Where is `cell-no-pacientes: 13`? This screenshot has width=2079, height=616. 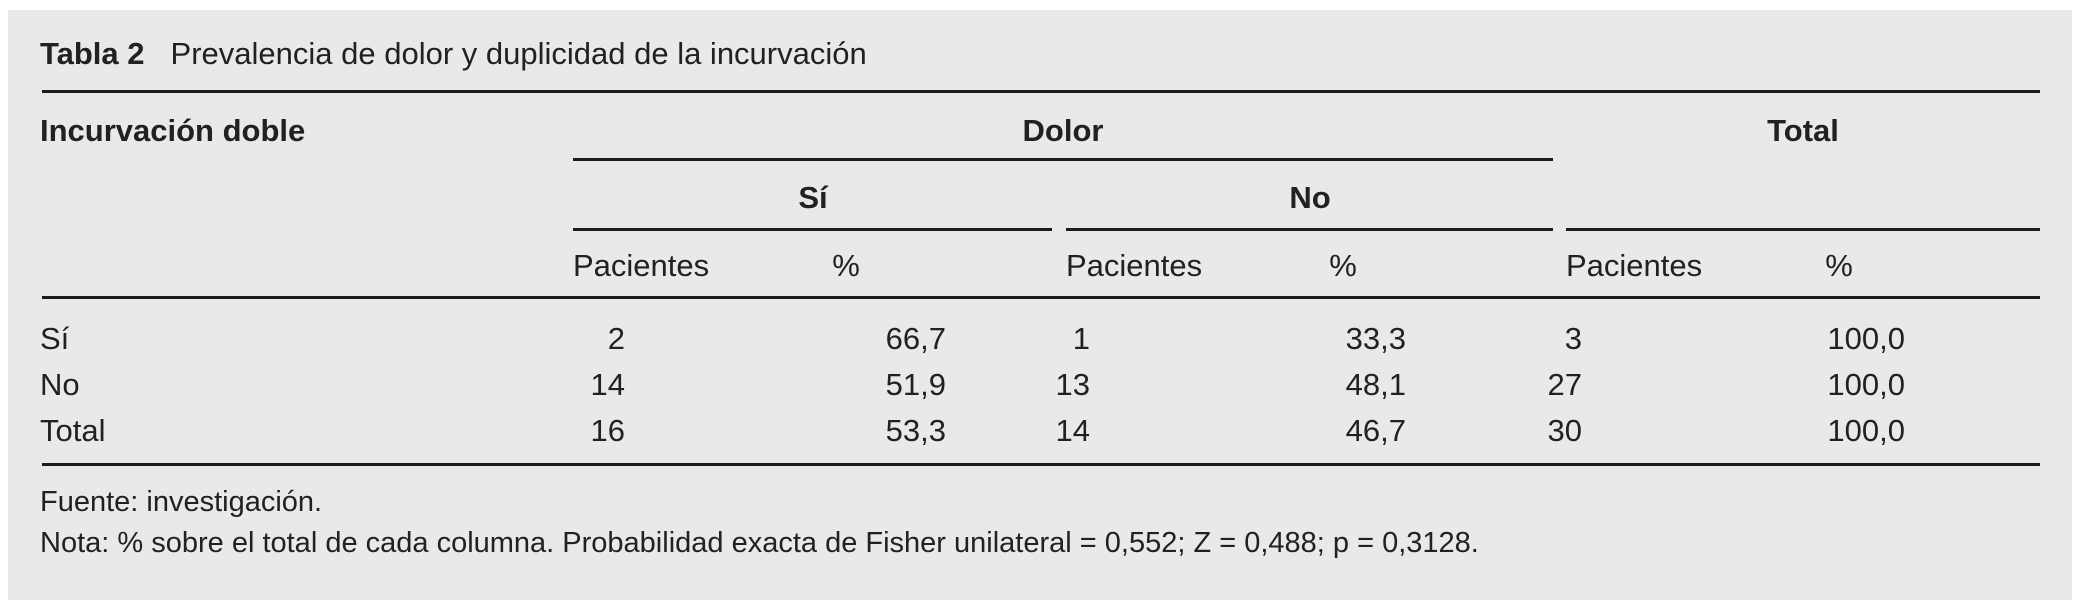
cell-no-pacientes: 13 is located at coordinates (1072, 384).